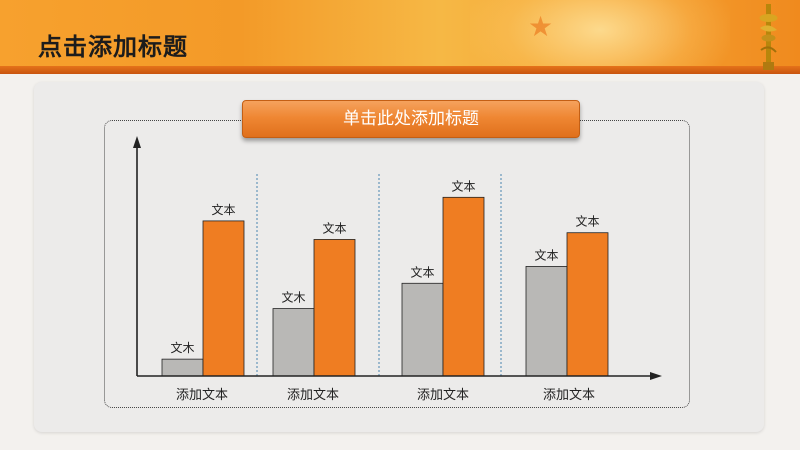 The height and width of the screenshot is (450, 800). I want to click on header-strip, so click(400, 70).